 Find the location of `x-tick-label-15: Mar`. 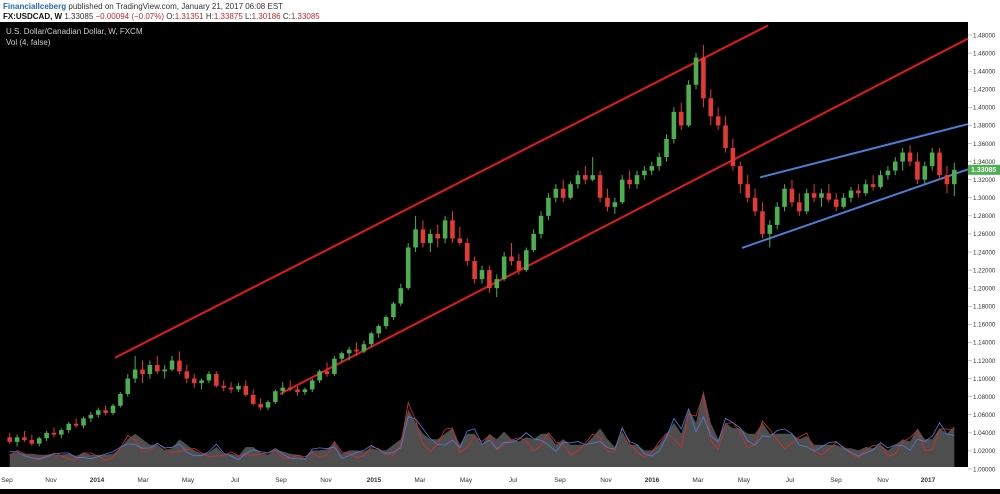

x-tick-label-15: Mar is located at coordinates (698, 480).